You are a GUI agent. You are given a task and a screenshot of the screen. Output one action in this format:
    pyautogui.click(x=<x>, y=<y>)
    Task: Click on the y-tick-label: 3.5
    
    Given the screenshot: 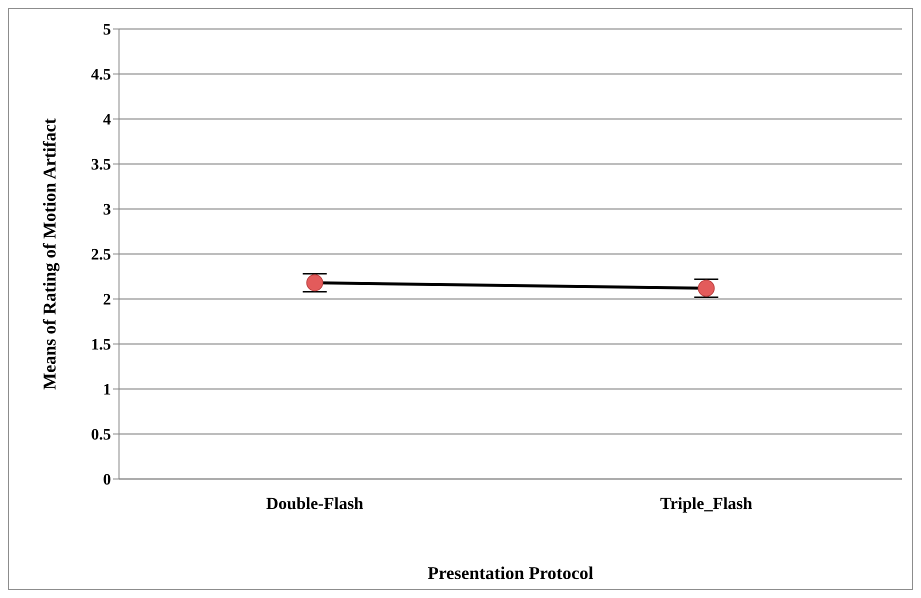 What is the action you would take?
    pyautogui.click(x=101, y=165)
    